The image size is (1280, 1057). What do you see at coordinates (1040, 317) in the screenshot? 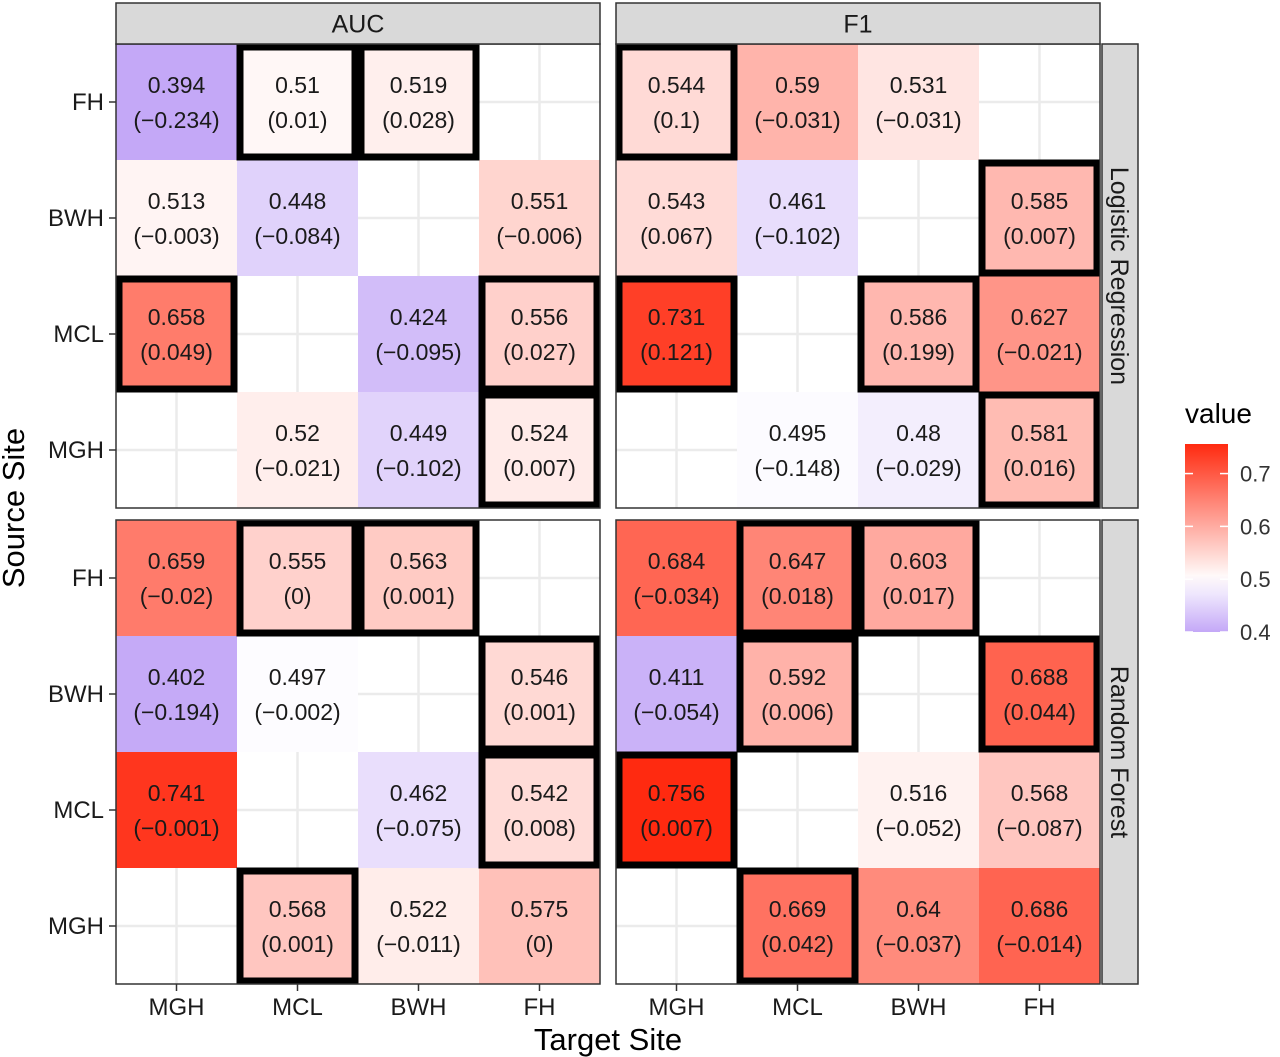
I see `data-label-value: 0.627` at bounding box center [1040, 317].